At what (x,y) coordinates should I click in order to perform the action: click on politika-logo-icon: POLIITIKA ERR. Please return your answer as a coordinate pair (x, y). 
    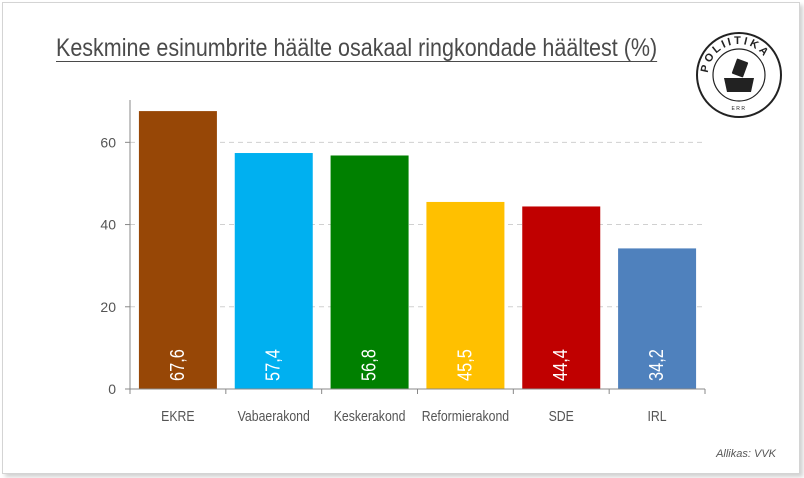
    Looking at the image, I should click on (739, 75).